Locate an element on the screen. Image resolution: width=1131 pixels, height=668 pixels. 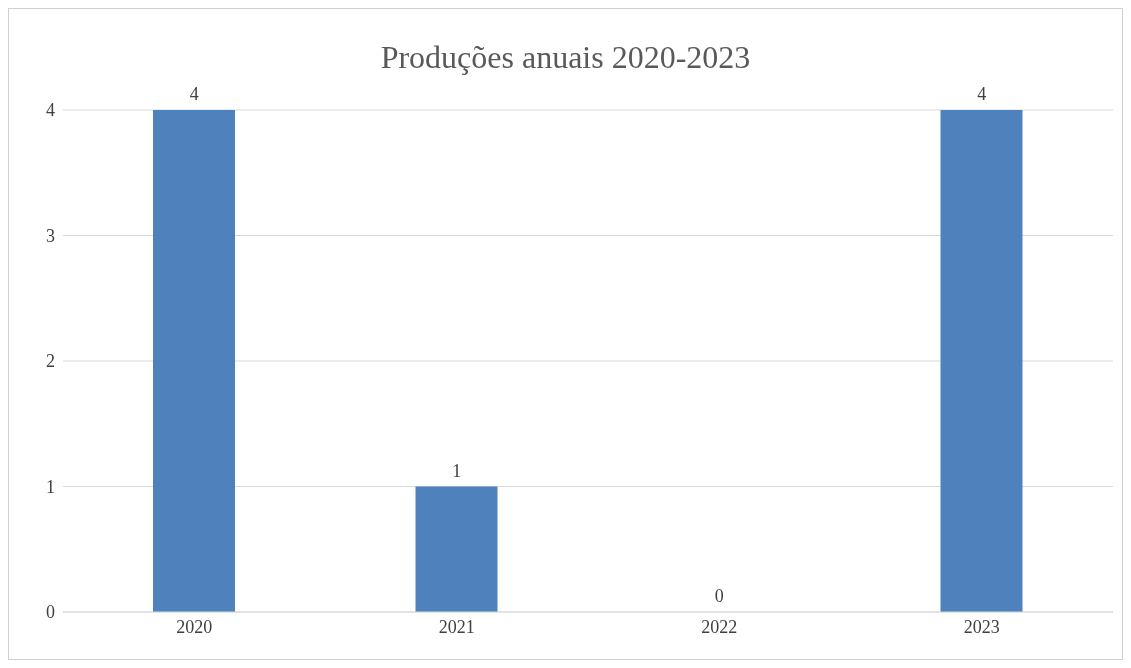
data-label: 1 is located at coordinates (457, 470).